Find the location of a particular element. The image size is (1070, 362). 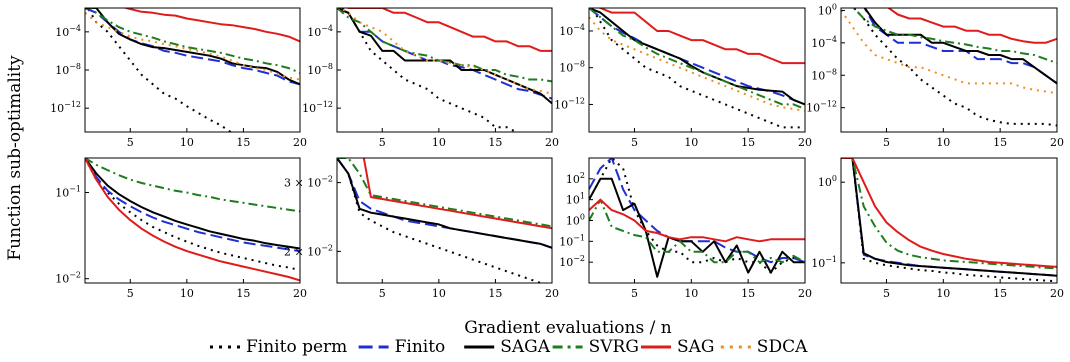

subplot-6: 5 10 15 20 3 × 10−2 2 × 10−2 is located at coordinates (421, 228).